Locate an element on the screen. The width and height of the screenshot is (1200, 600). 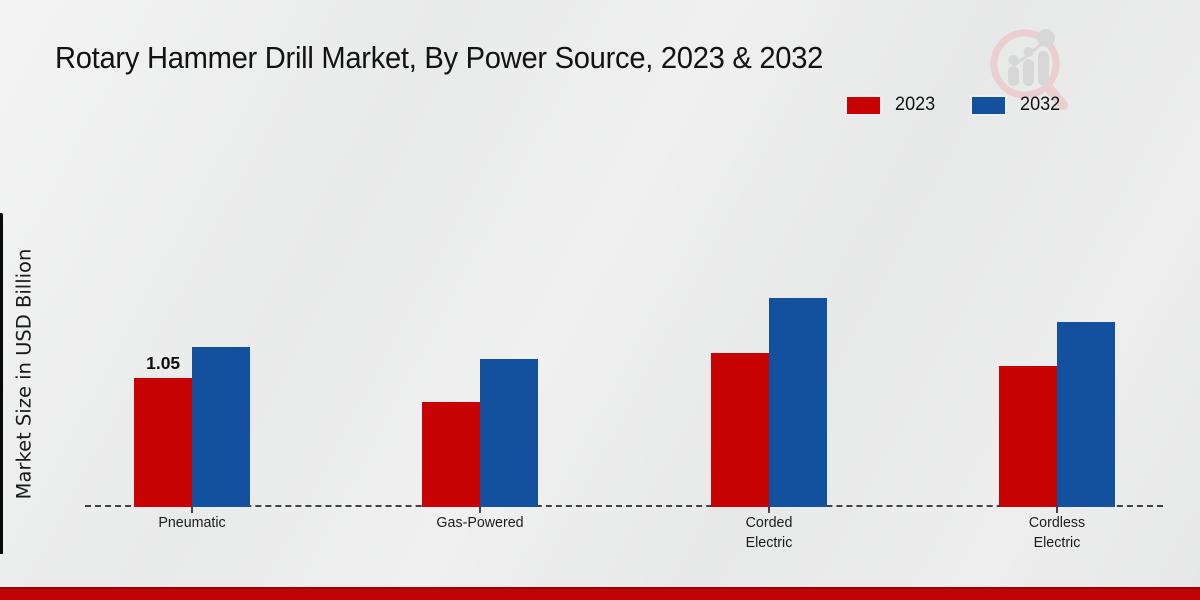
legend-item-2023: 2023 is located at coordinates (890, 105).